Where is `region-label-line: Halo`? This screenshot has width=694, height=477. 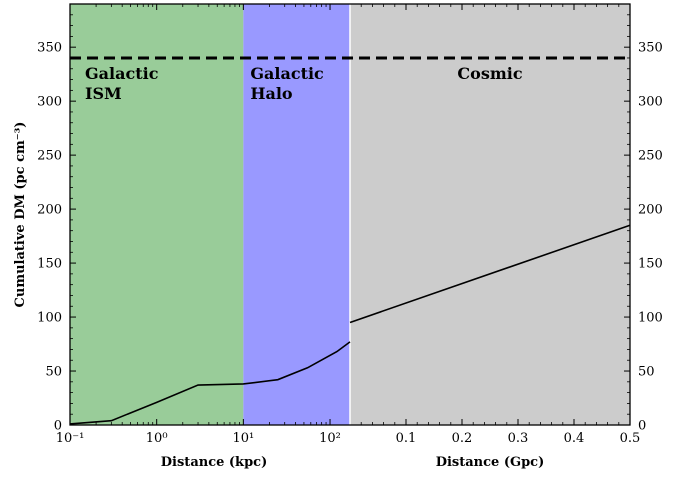 region-label-line: Halo is located at coordinates (271, 93).